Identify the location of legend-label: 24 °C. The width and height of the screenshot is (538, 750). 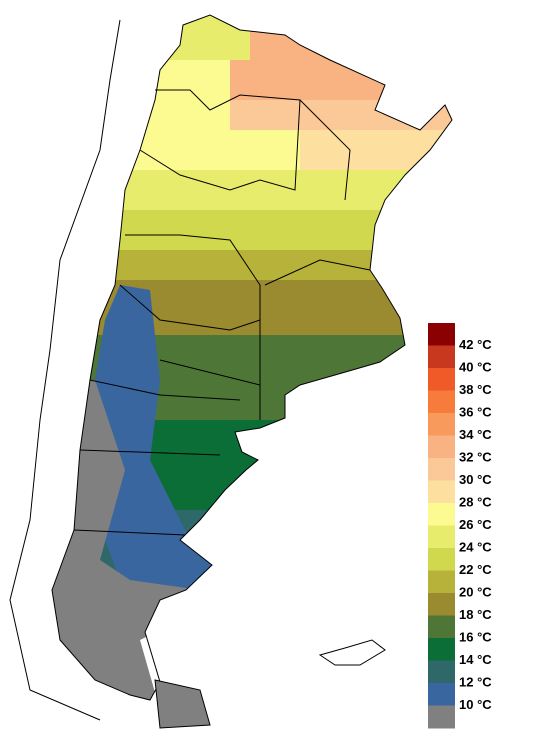
(475, 546).